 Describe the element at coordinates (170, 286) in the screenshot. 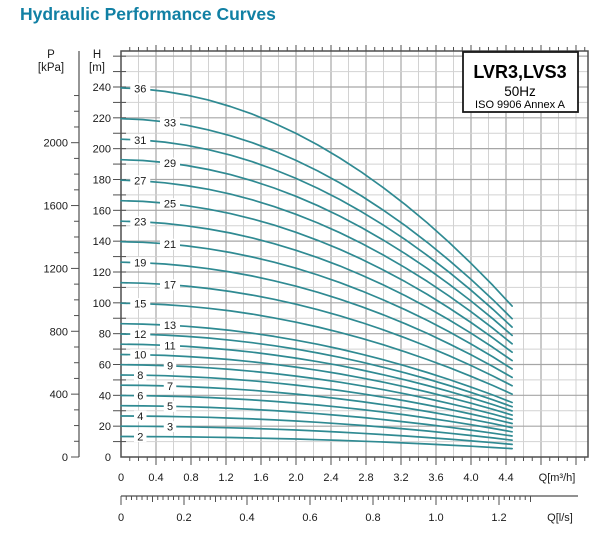

I see `curve-label-17: 17` at that location.